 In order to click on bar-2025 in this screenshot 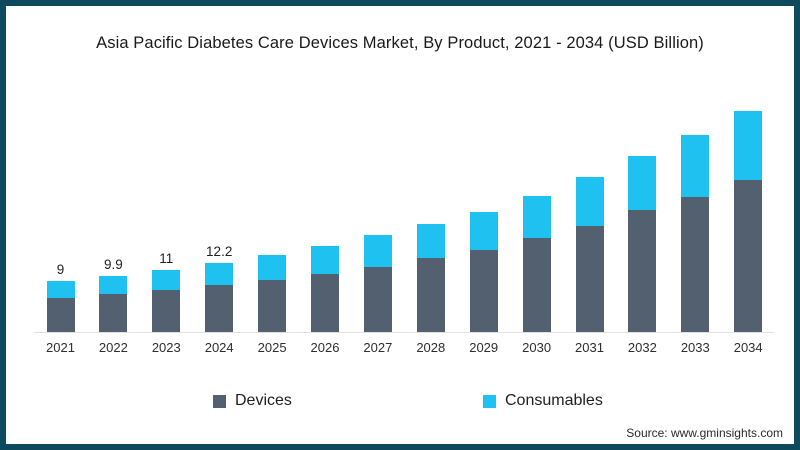, I will do `click(272, 293)`.